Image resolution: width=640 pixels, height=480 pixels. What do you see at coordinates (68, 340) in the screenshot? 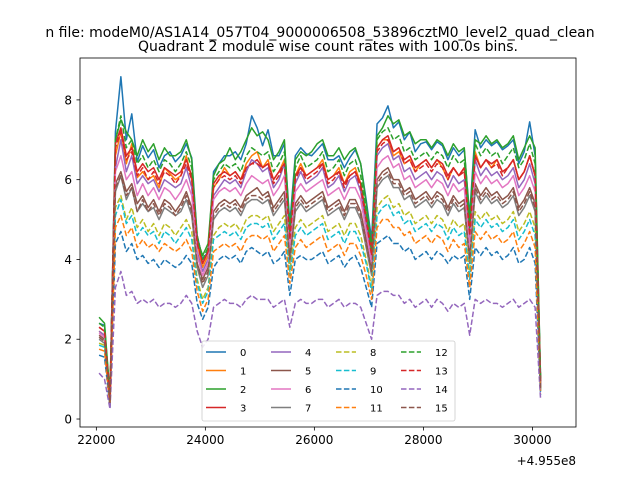
I see `y-tick-label: 2` at bounding box center [68, 340].